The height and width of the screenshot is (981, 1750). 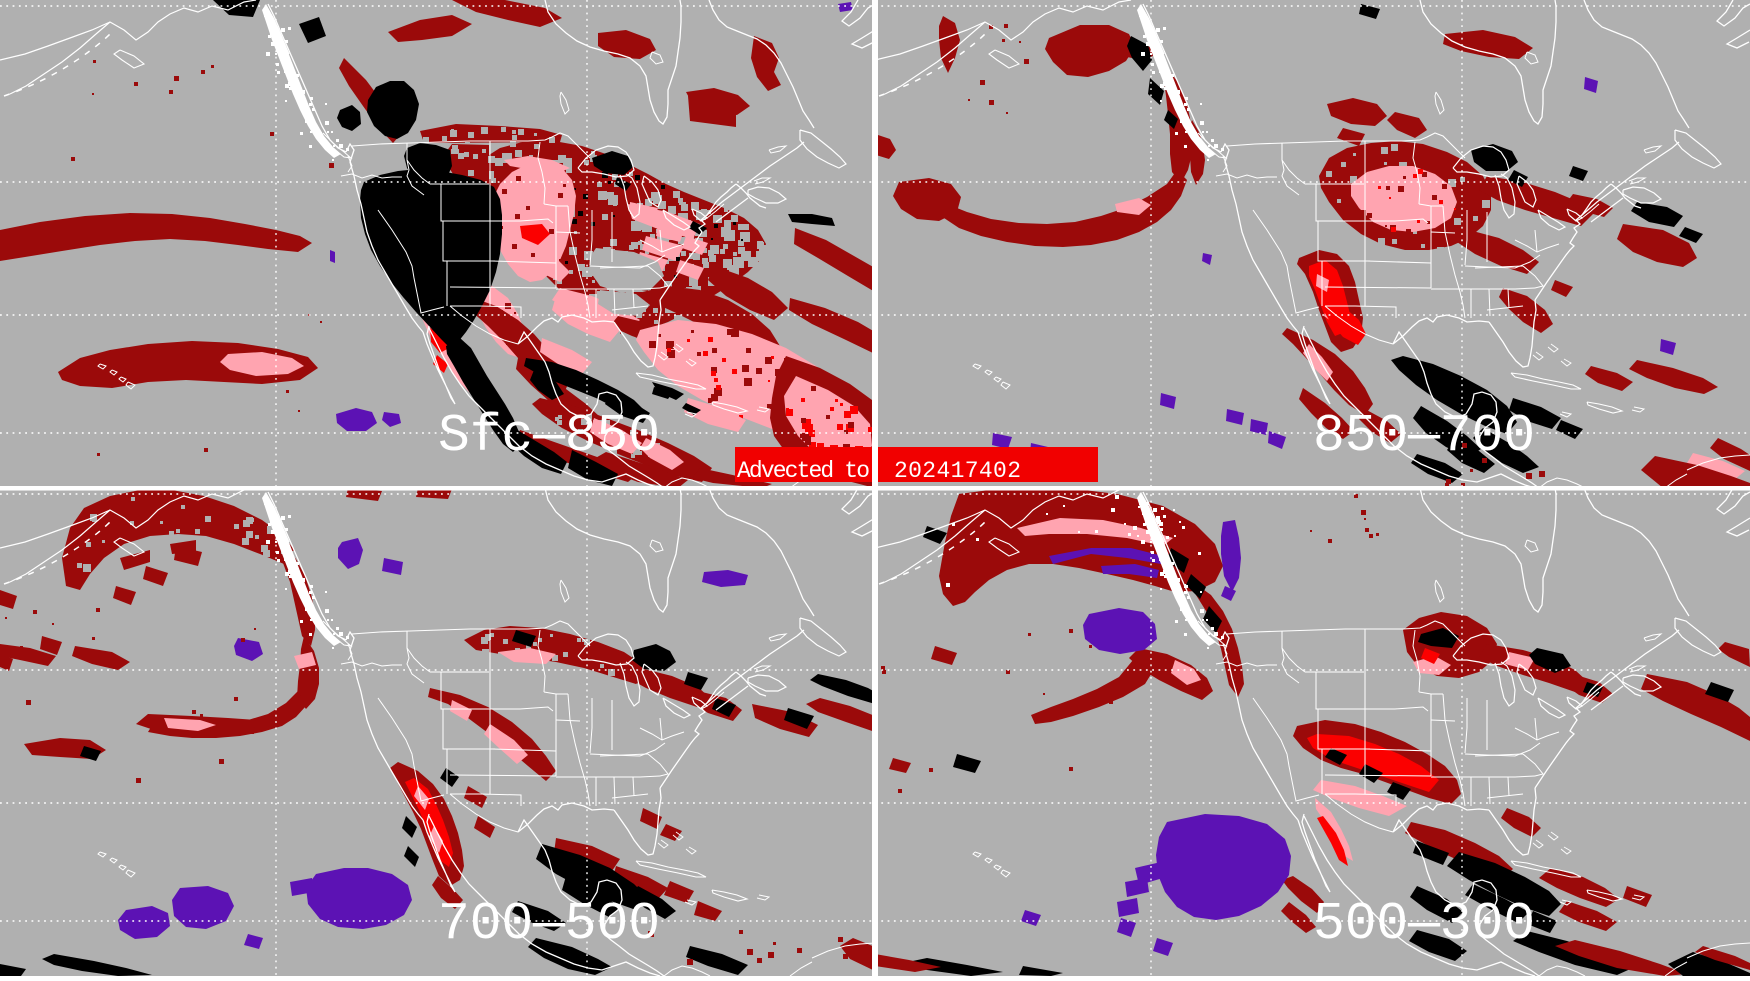 What do you see at coordinates (803, 471) in the screenshot?
I see `svg-text: Advected to` at bounding box center [803, 471].